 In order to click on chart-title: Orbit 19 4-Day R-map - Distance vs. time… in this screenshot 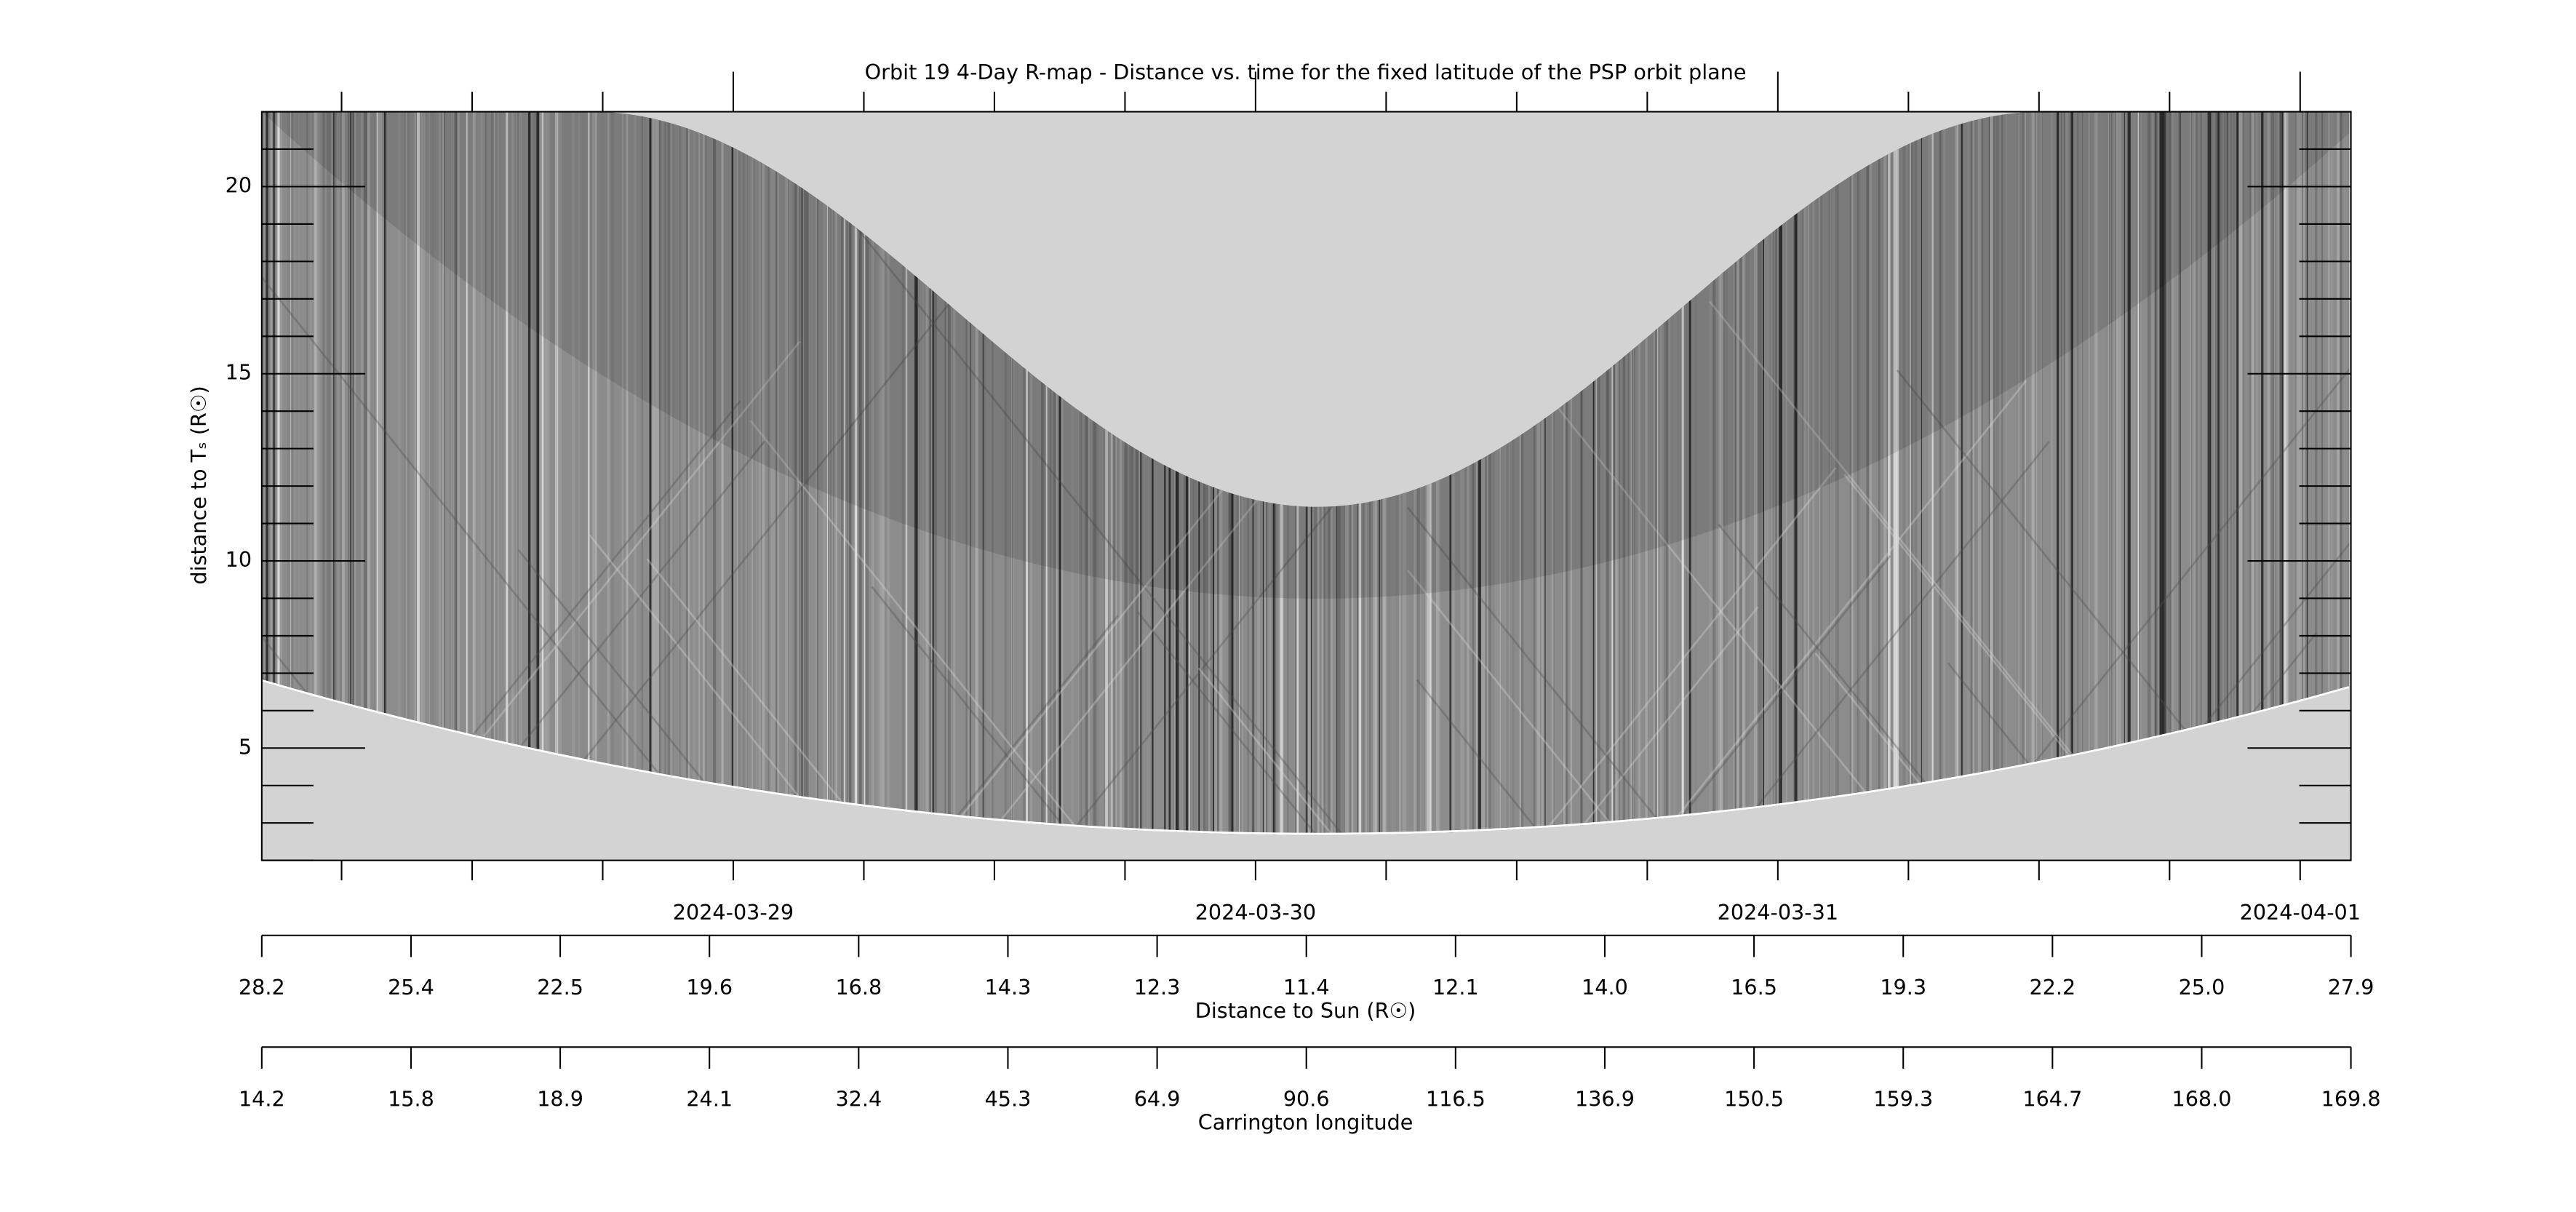, I will do `click(1306, 72)`.